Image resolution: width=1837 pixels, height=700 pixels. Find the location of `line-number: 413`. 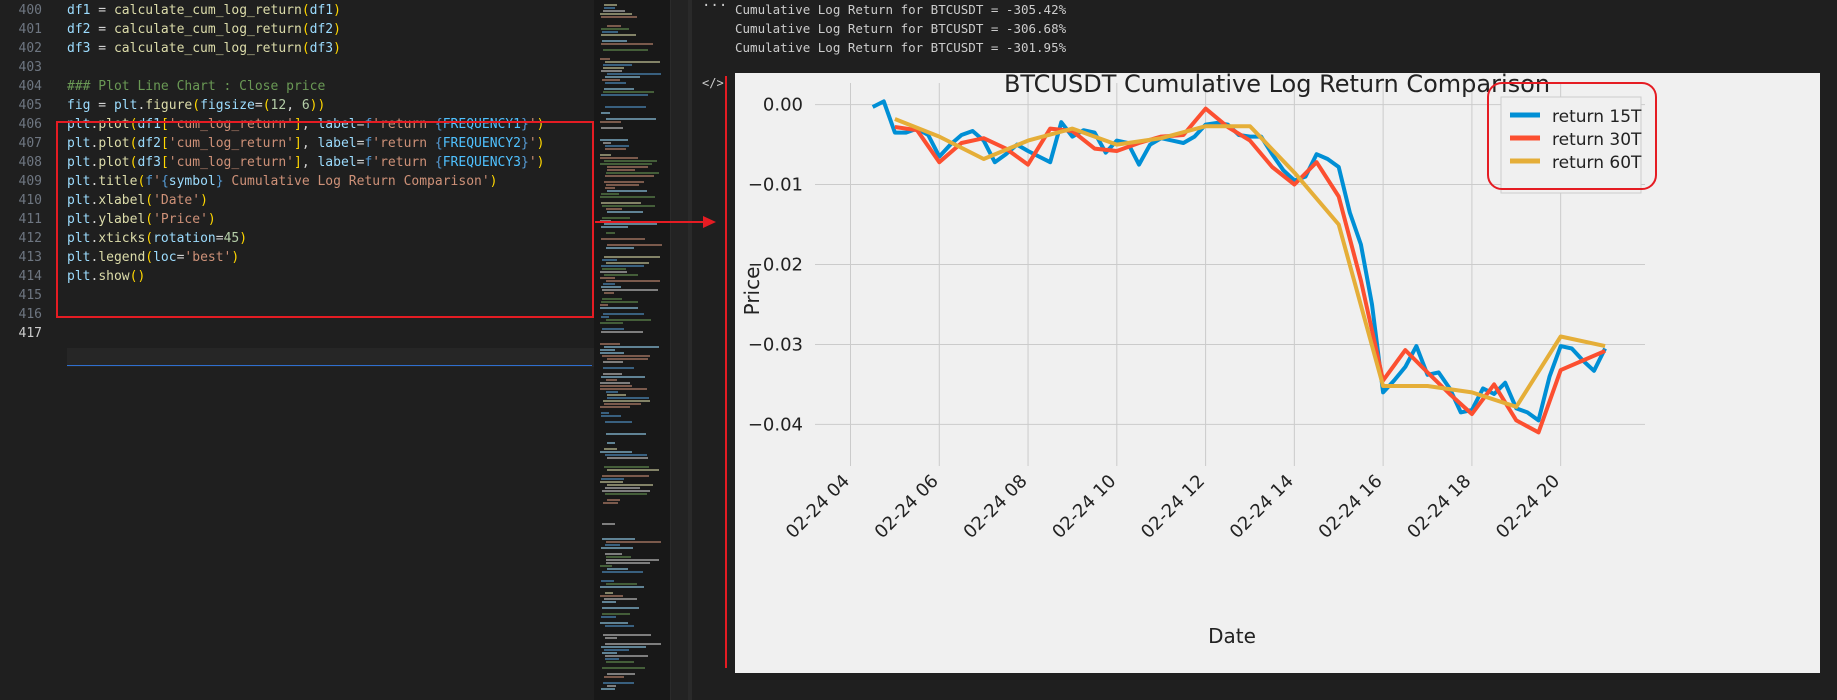

line-number: 413 is located at coordinates (30, 257).